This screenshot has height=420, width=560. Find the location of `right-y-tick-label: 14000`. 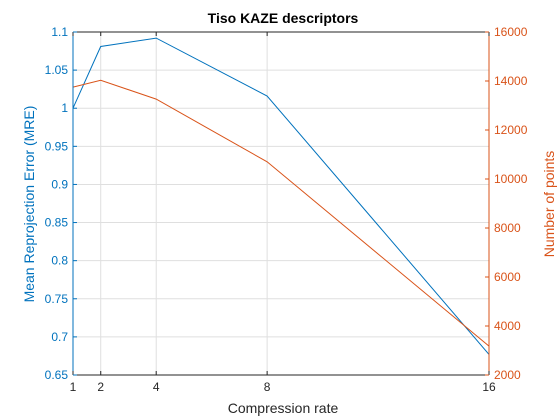

right-y-tick-label: 14000 is located at coordinates (511, 81).